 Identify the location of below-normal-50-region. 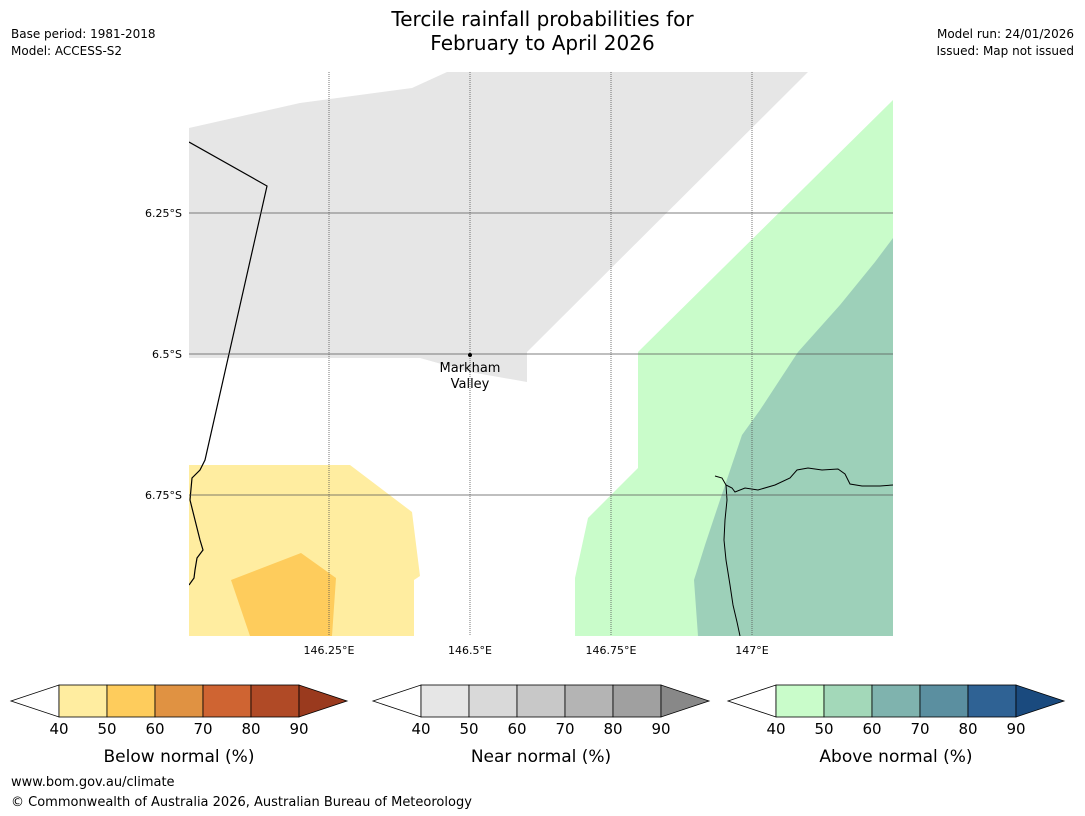
(283, 594).